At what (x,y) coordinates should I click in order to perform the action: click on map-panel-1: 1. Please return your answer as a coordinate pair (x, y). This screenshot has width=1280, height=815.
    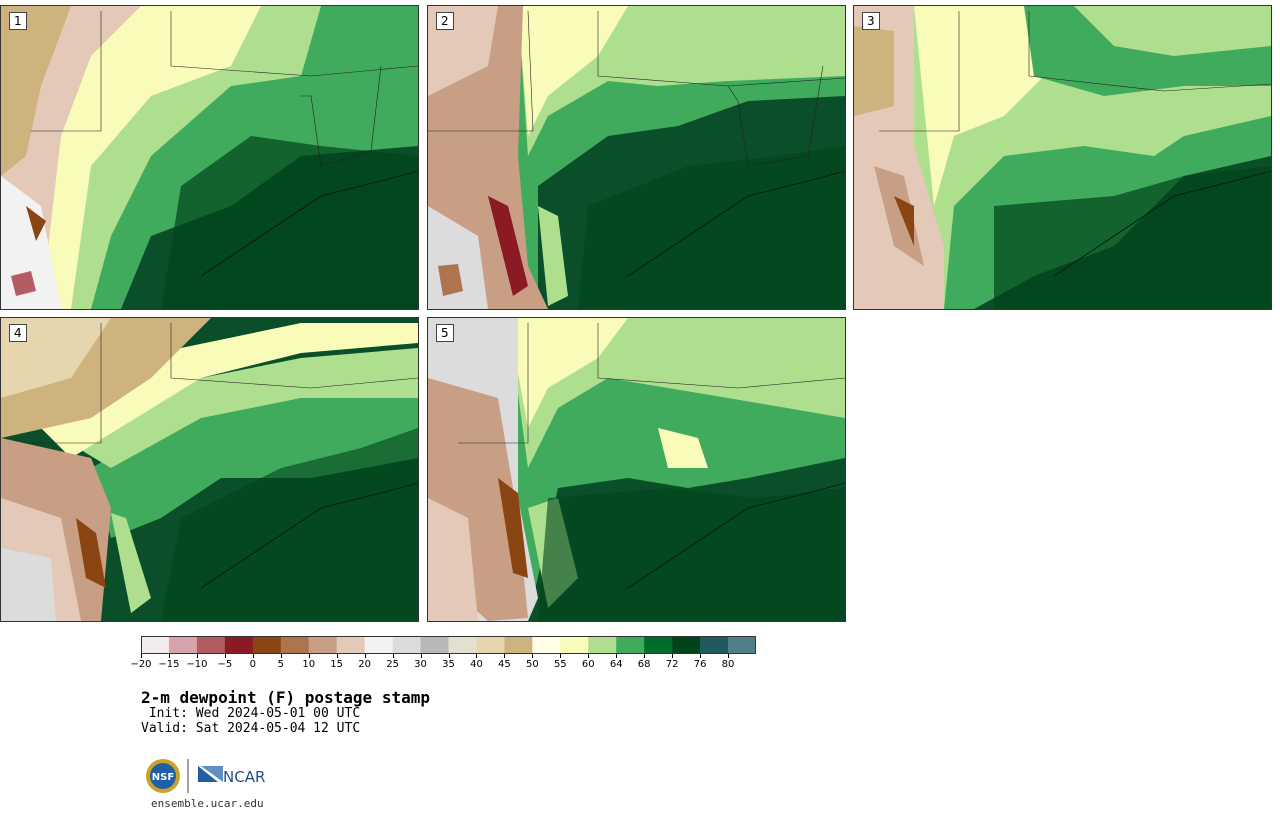
    Looking at the image, I should click on (209, 157).